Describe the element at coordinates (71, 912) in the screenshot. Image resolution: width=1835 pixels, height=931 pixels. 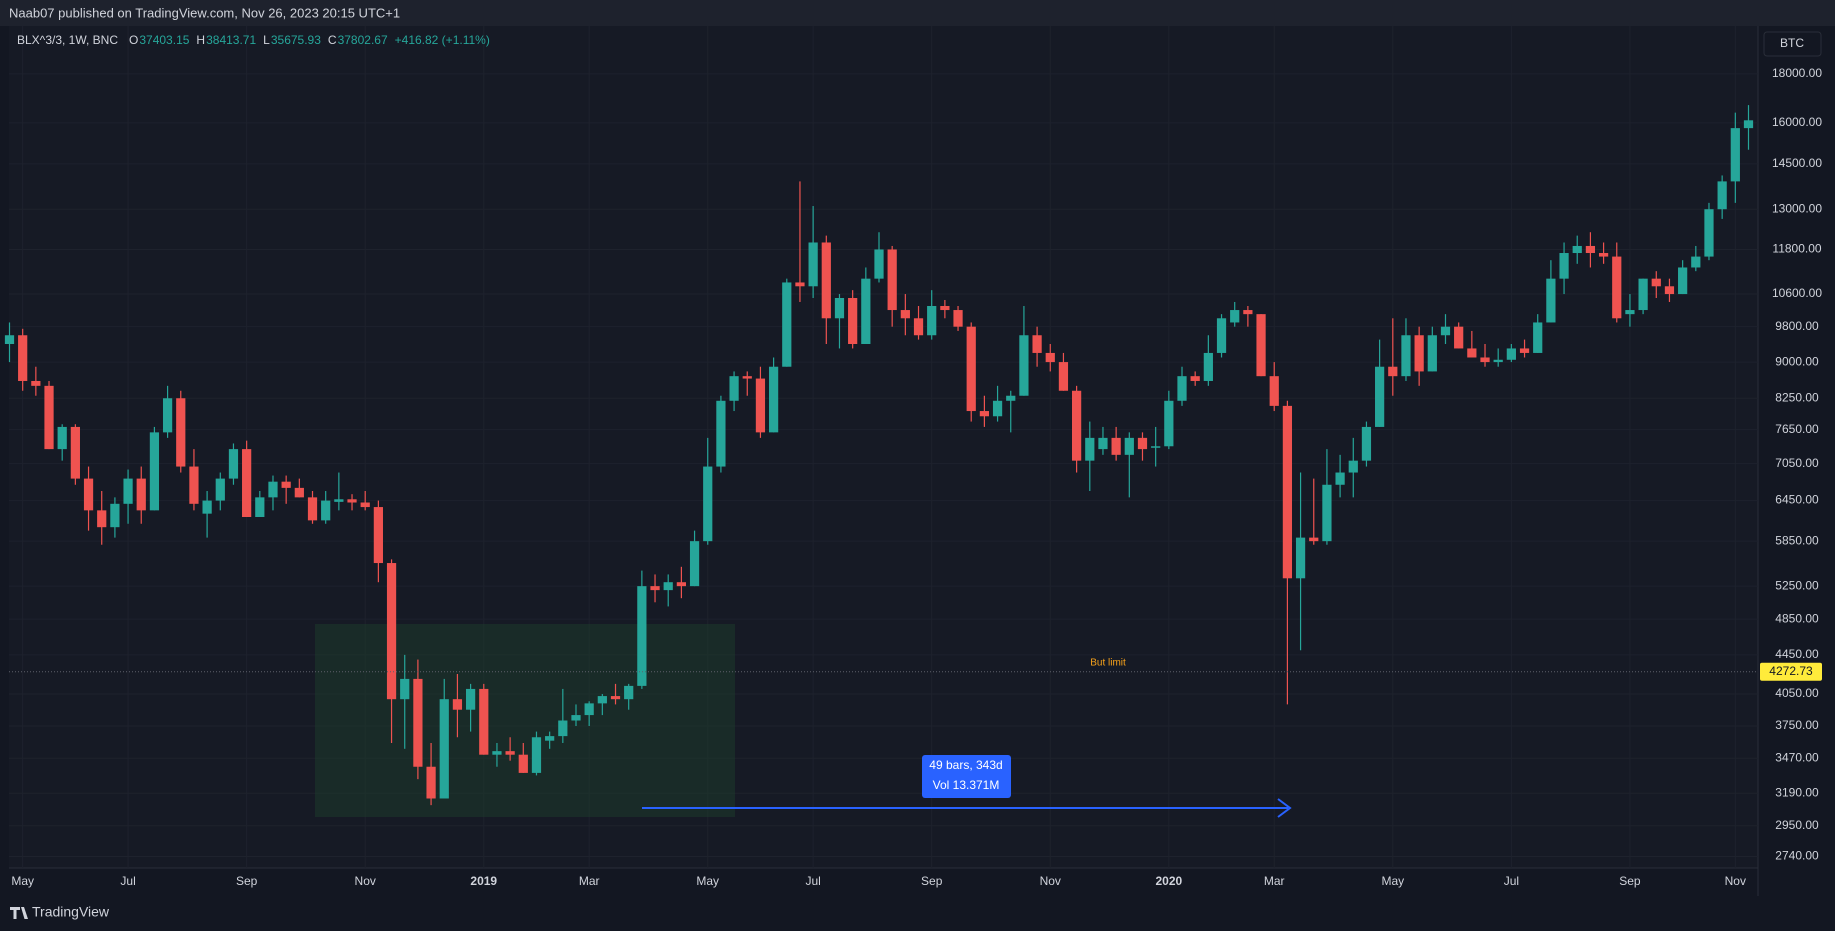
I see `brand-text: TradingView` at that location.